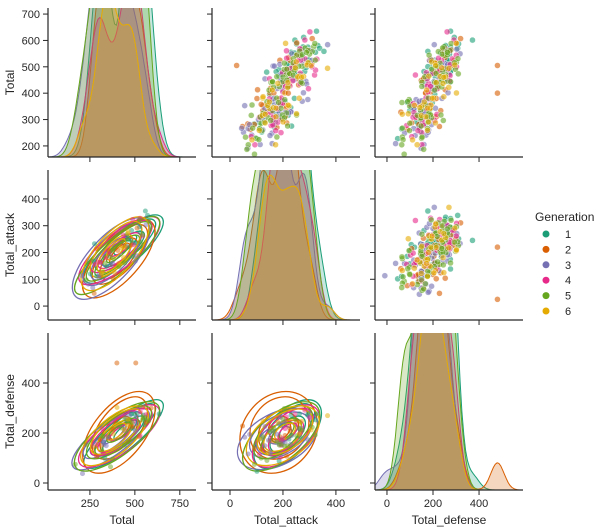  I want to click on legend: Generation 1 2 3 4 5 6, so click(564, 264).